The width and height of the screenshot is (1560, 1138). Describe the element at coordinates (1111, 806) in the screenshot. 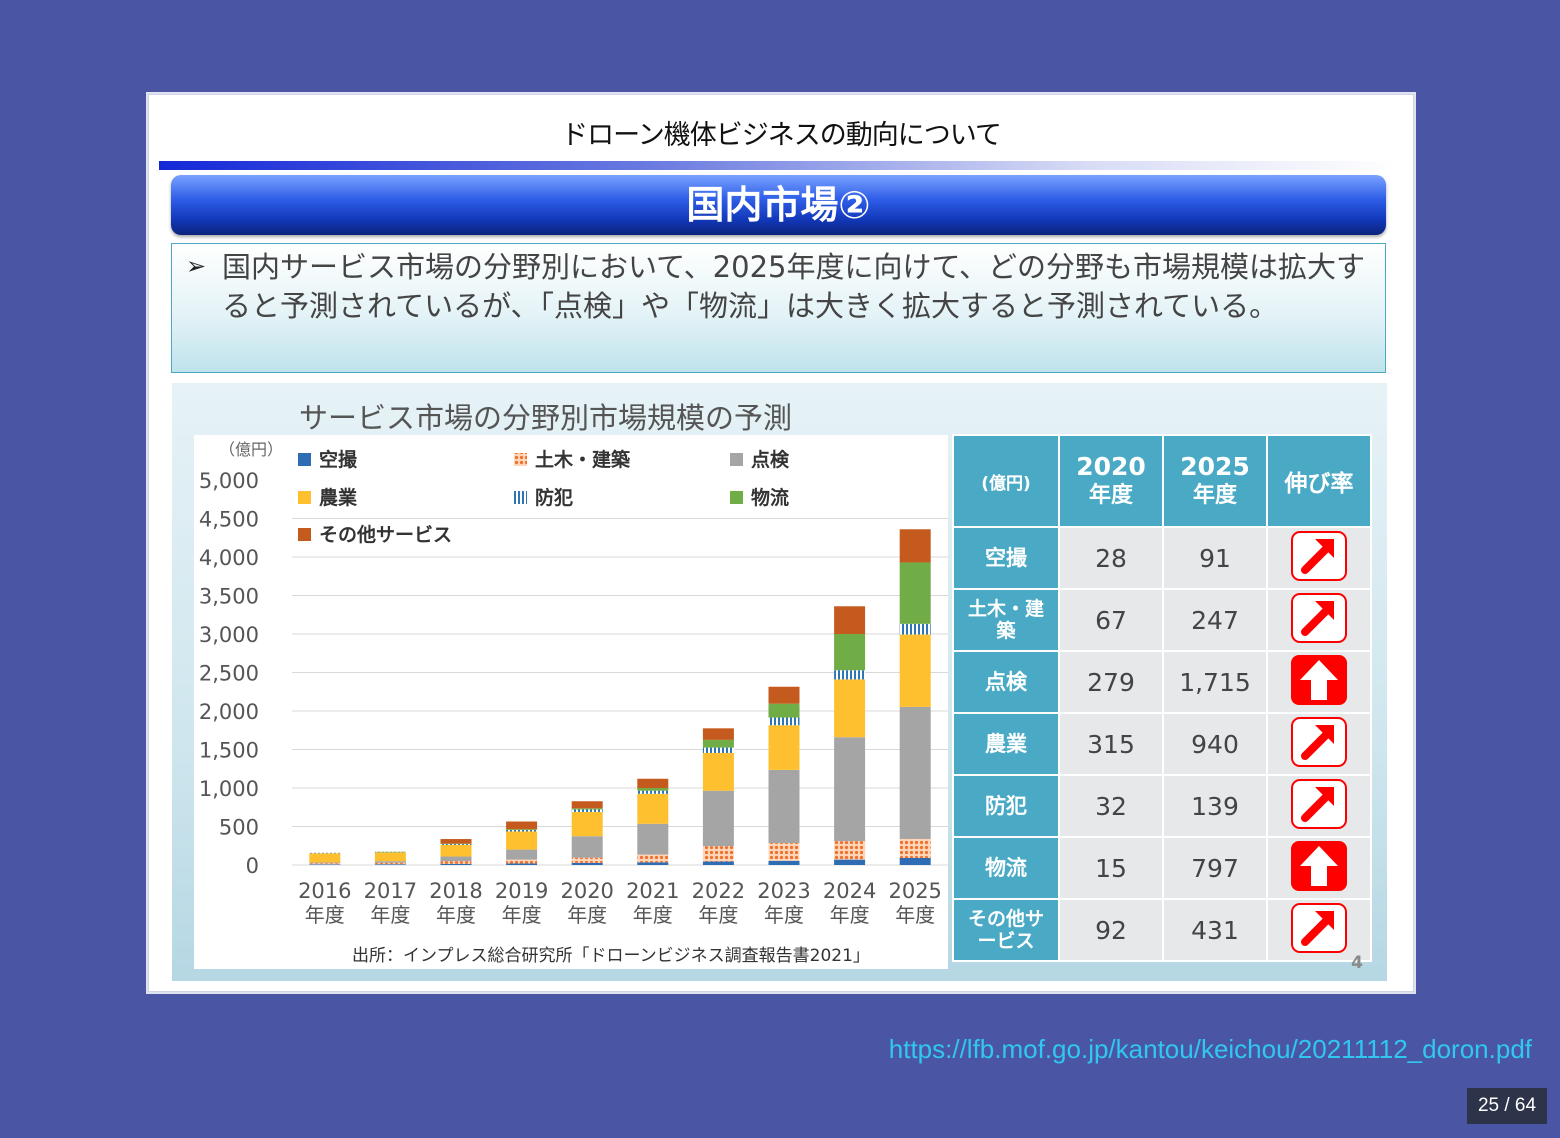

I see `table-value-2020: 32` at that location.